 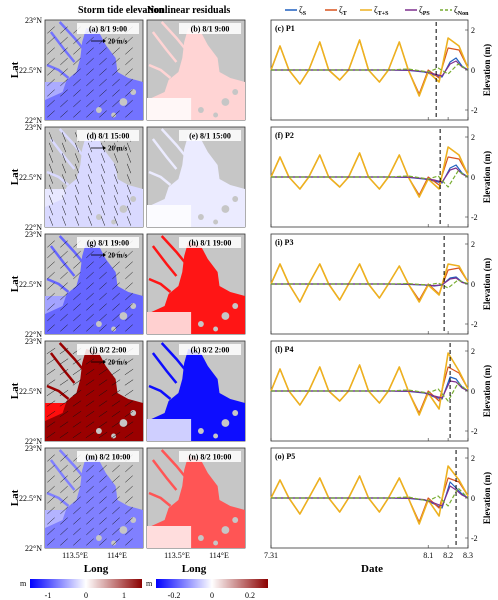 I want to click on elevation-timeseries: (i) P3 -2 0 2 Elevation (m), so click(x=381, y=284).